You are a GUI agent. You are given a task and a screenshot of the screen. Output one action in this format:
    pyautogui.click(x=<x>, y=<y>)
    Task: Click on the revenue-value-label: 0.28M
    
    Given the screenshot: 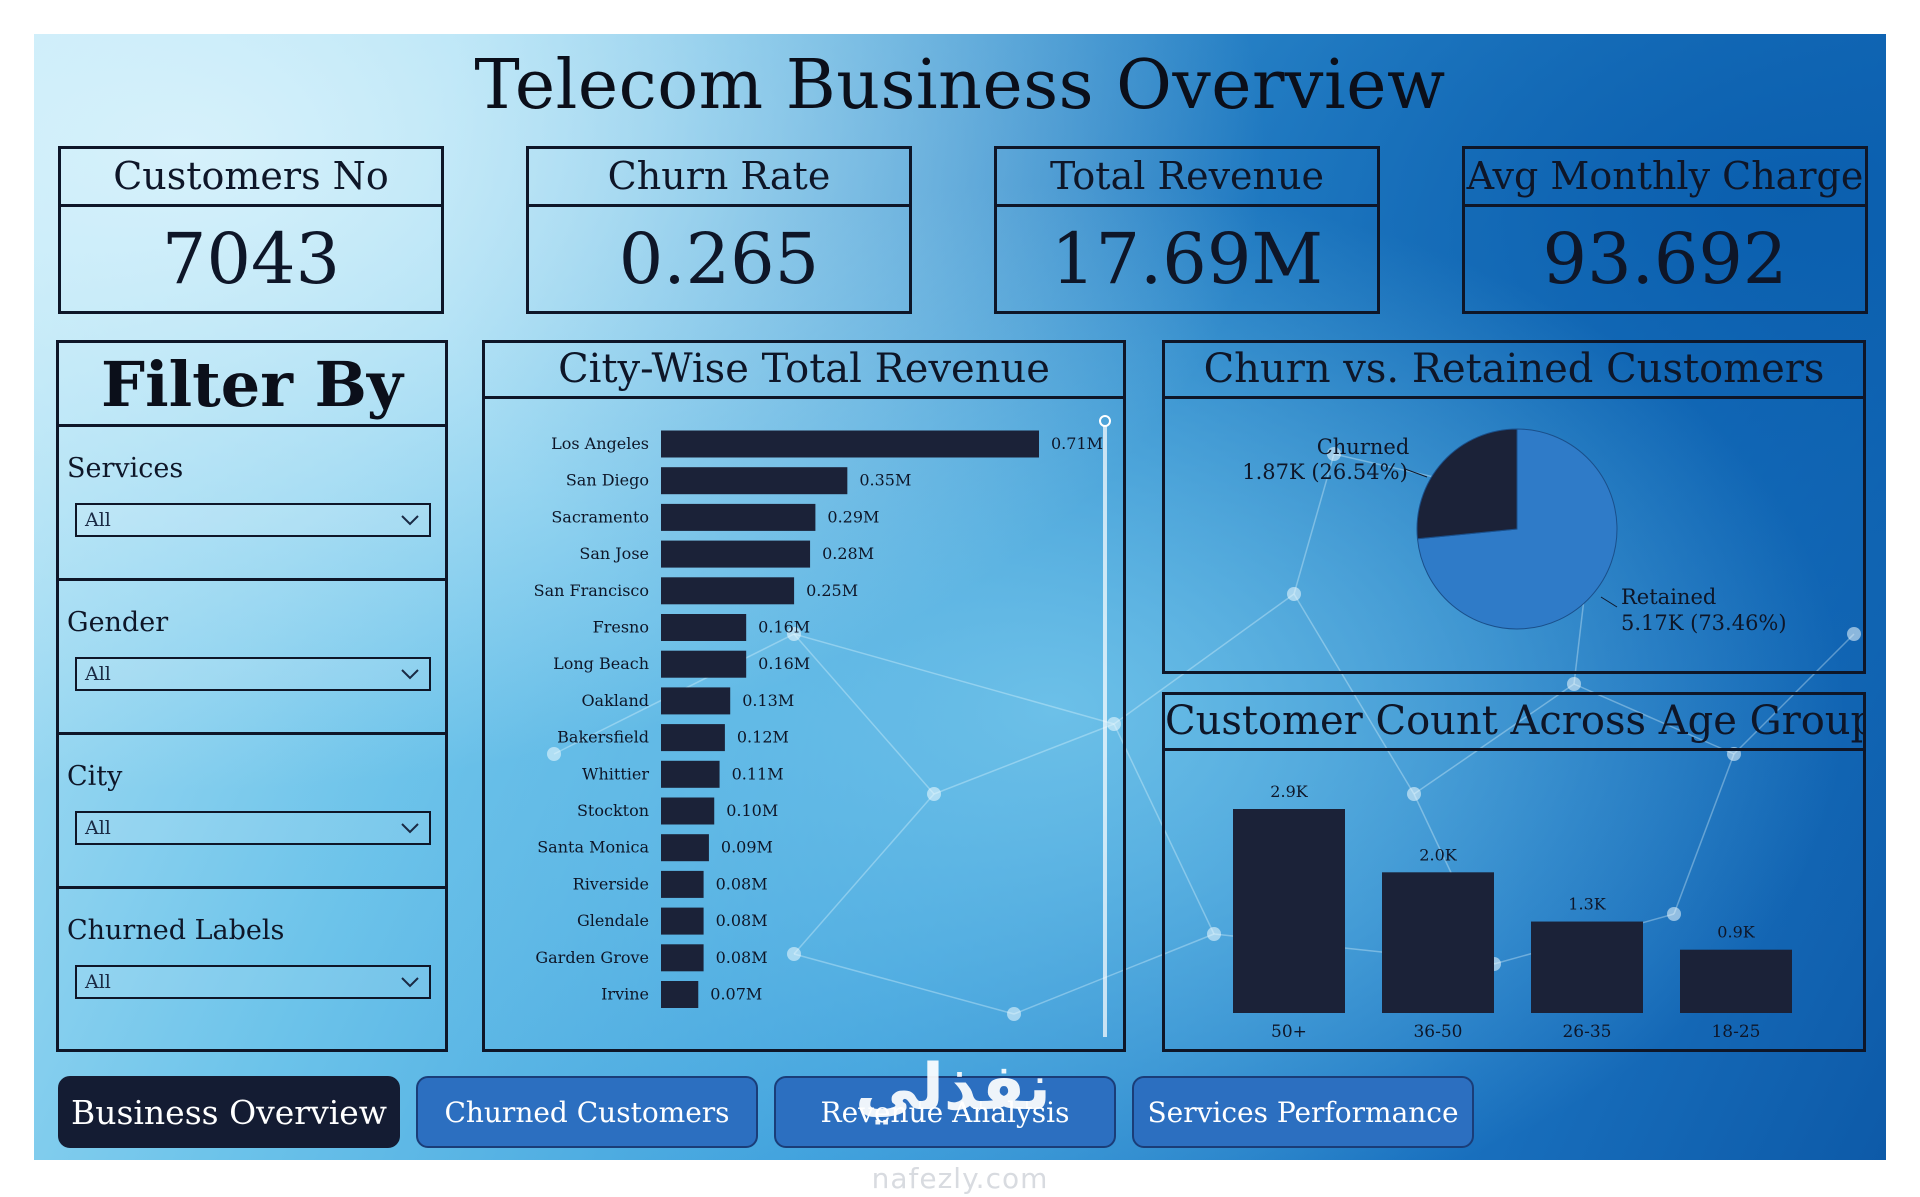 What is the action you would take?
    pyautogui.click(x=848, y=553)
    